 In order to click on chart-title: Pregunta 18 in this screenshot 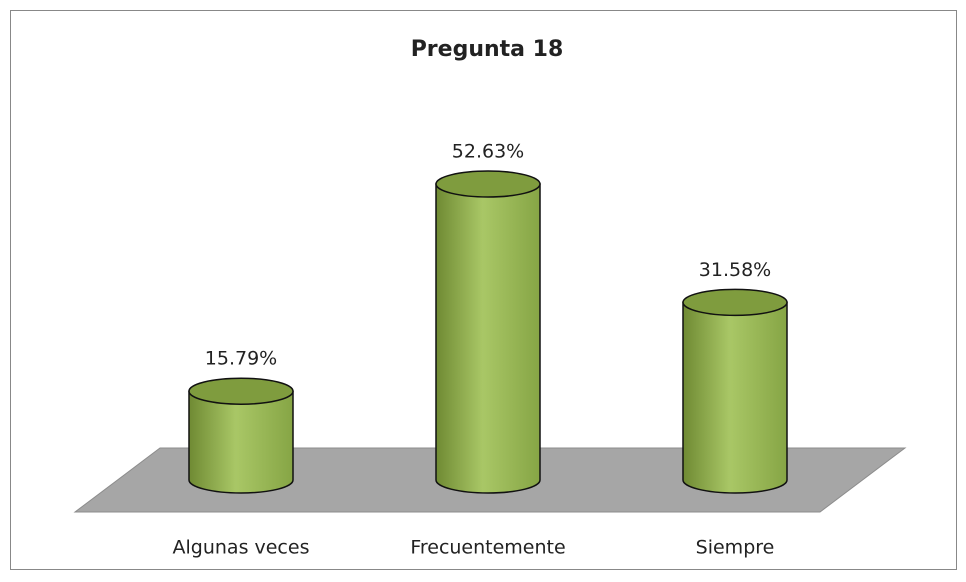, I will do `click(487, 49)`.